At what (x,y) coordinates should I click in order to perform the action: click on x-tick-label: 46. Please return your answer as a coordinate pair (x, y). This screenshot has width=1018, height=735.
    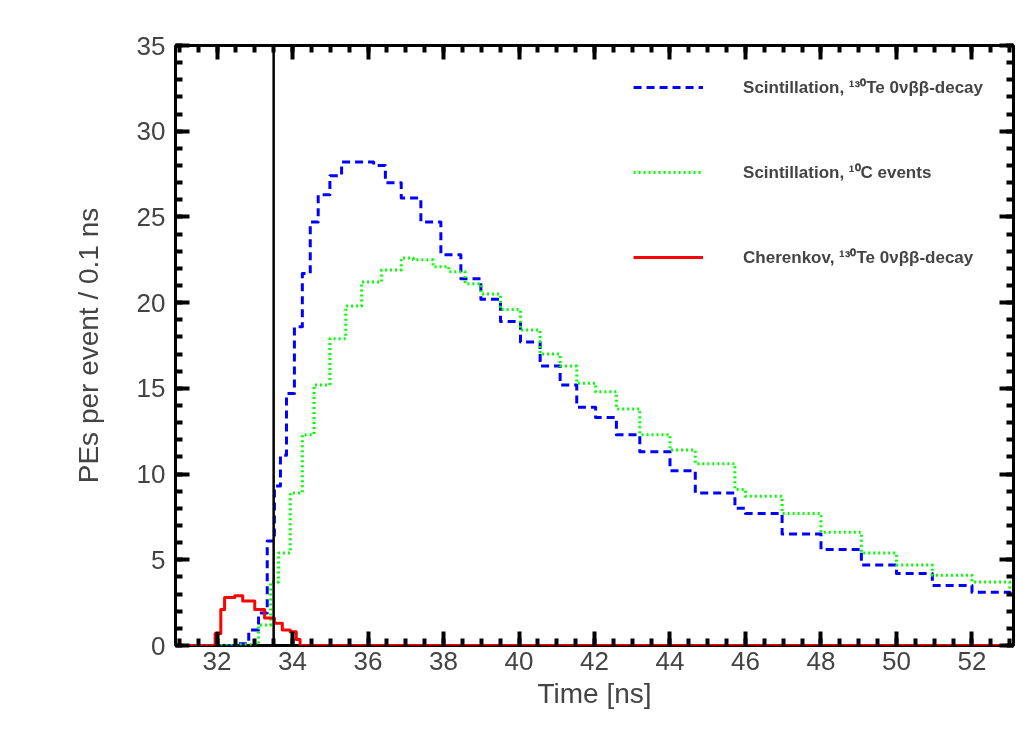
    Looking at the image, I should click on (745, 660).